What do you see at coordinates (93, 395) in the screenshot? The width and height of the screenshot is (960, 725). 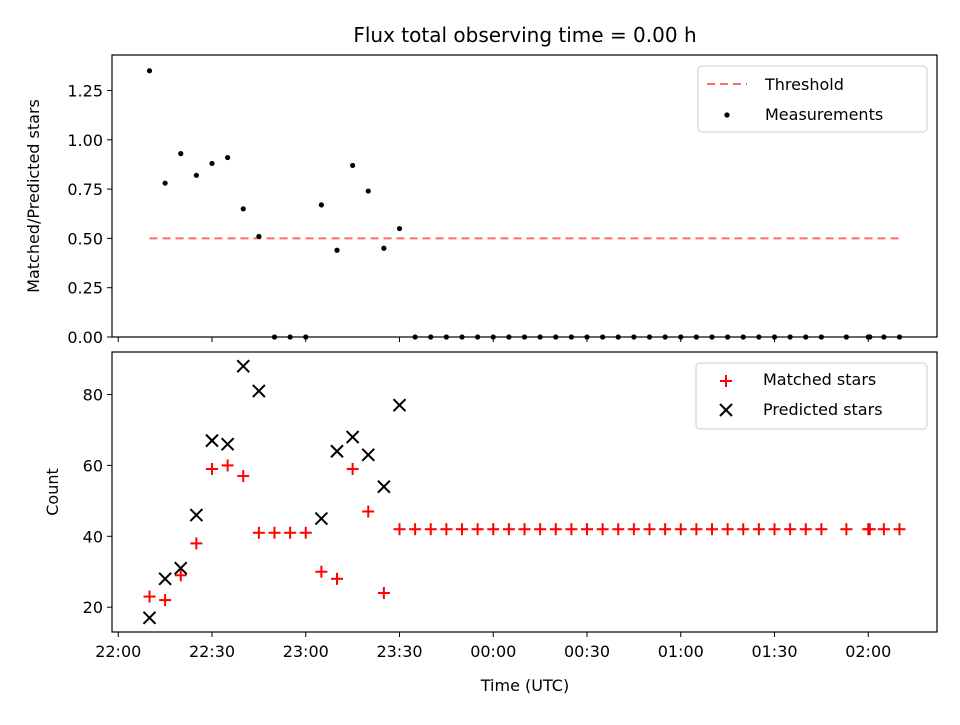 I see `y-tick-label: 80` at bounding box center [93, 395].